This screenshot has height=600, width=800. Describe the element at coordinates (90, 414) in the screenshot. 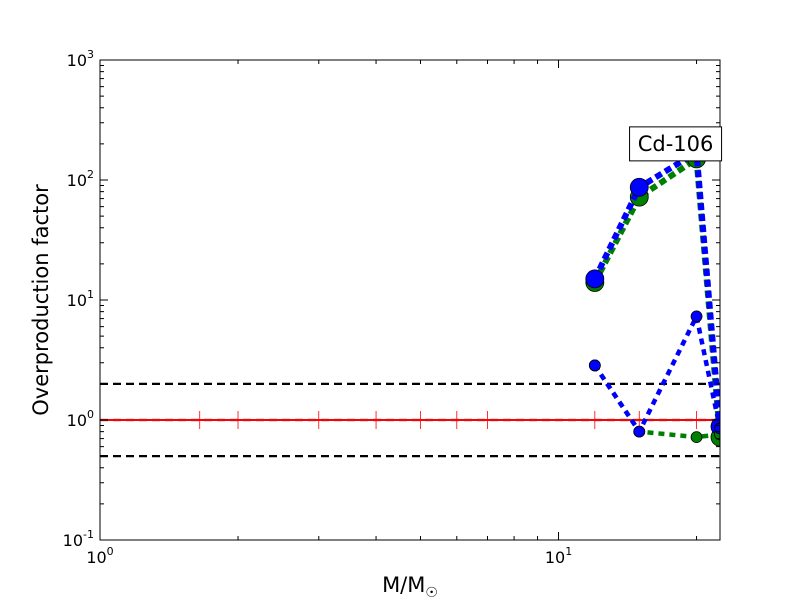

I see `y-tick-label-1-exp: 0` at that location.